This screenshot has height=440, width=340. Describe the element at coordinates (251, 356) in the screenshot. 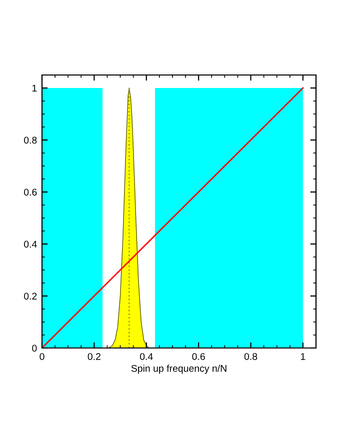

I see `x-tick-label: 0.8` at that location.